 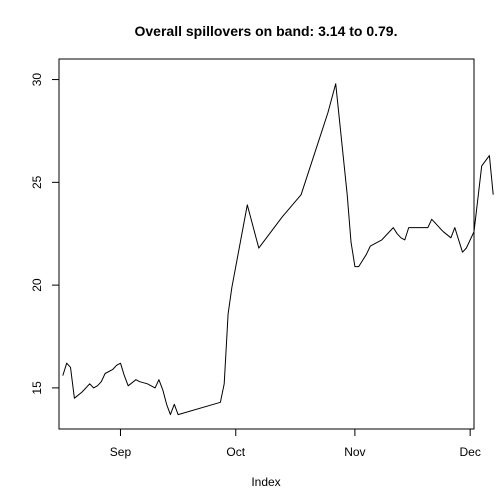 What do you see at coordinates (121, 452) in the screenshot?
I see `x-tick-label: Sep` at bounding box center [121, 452].